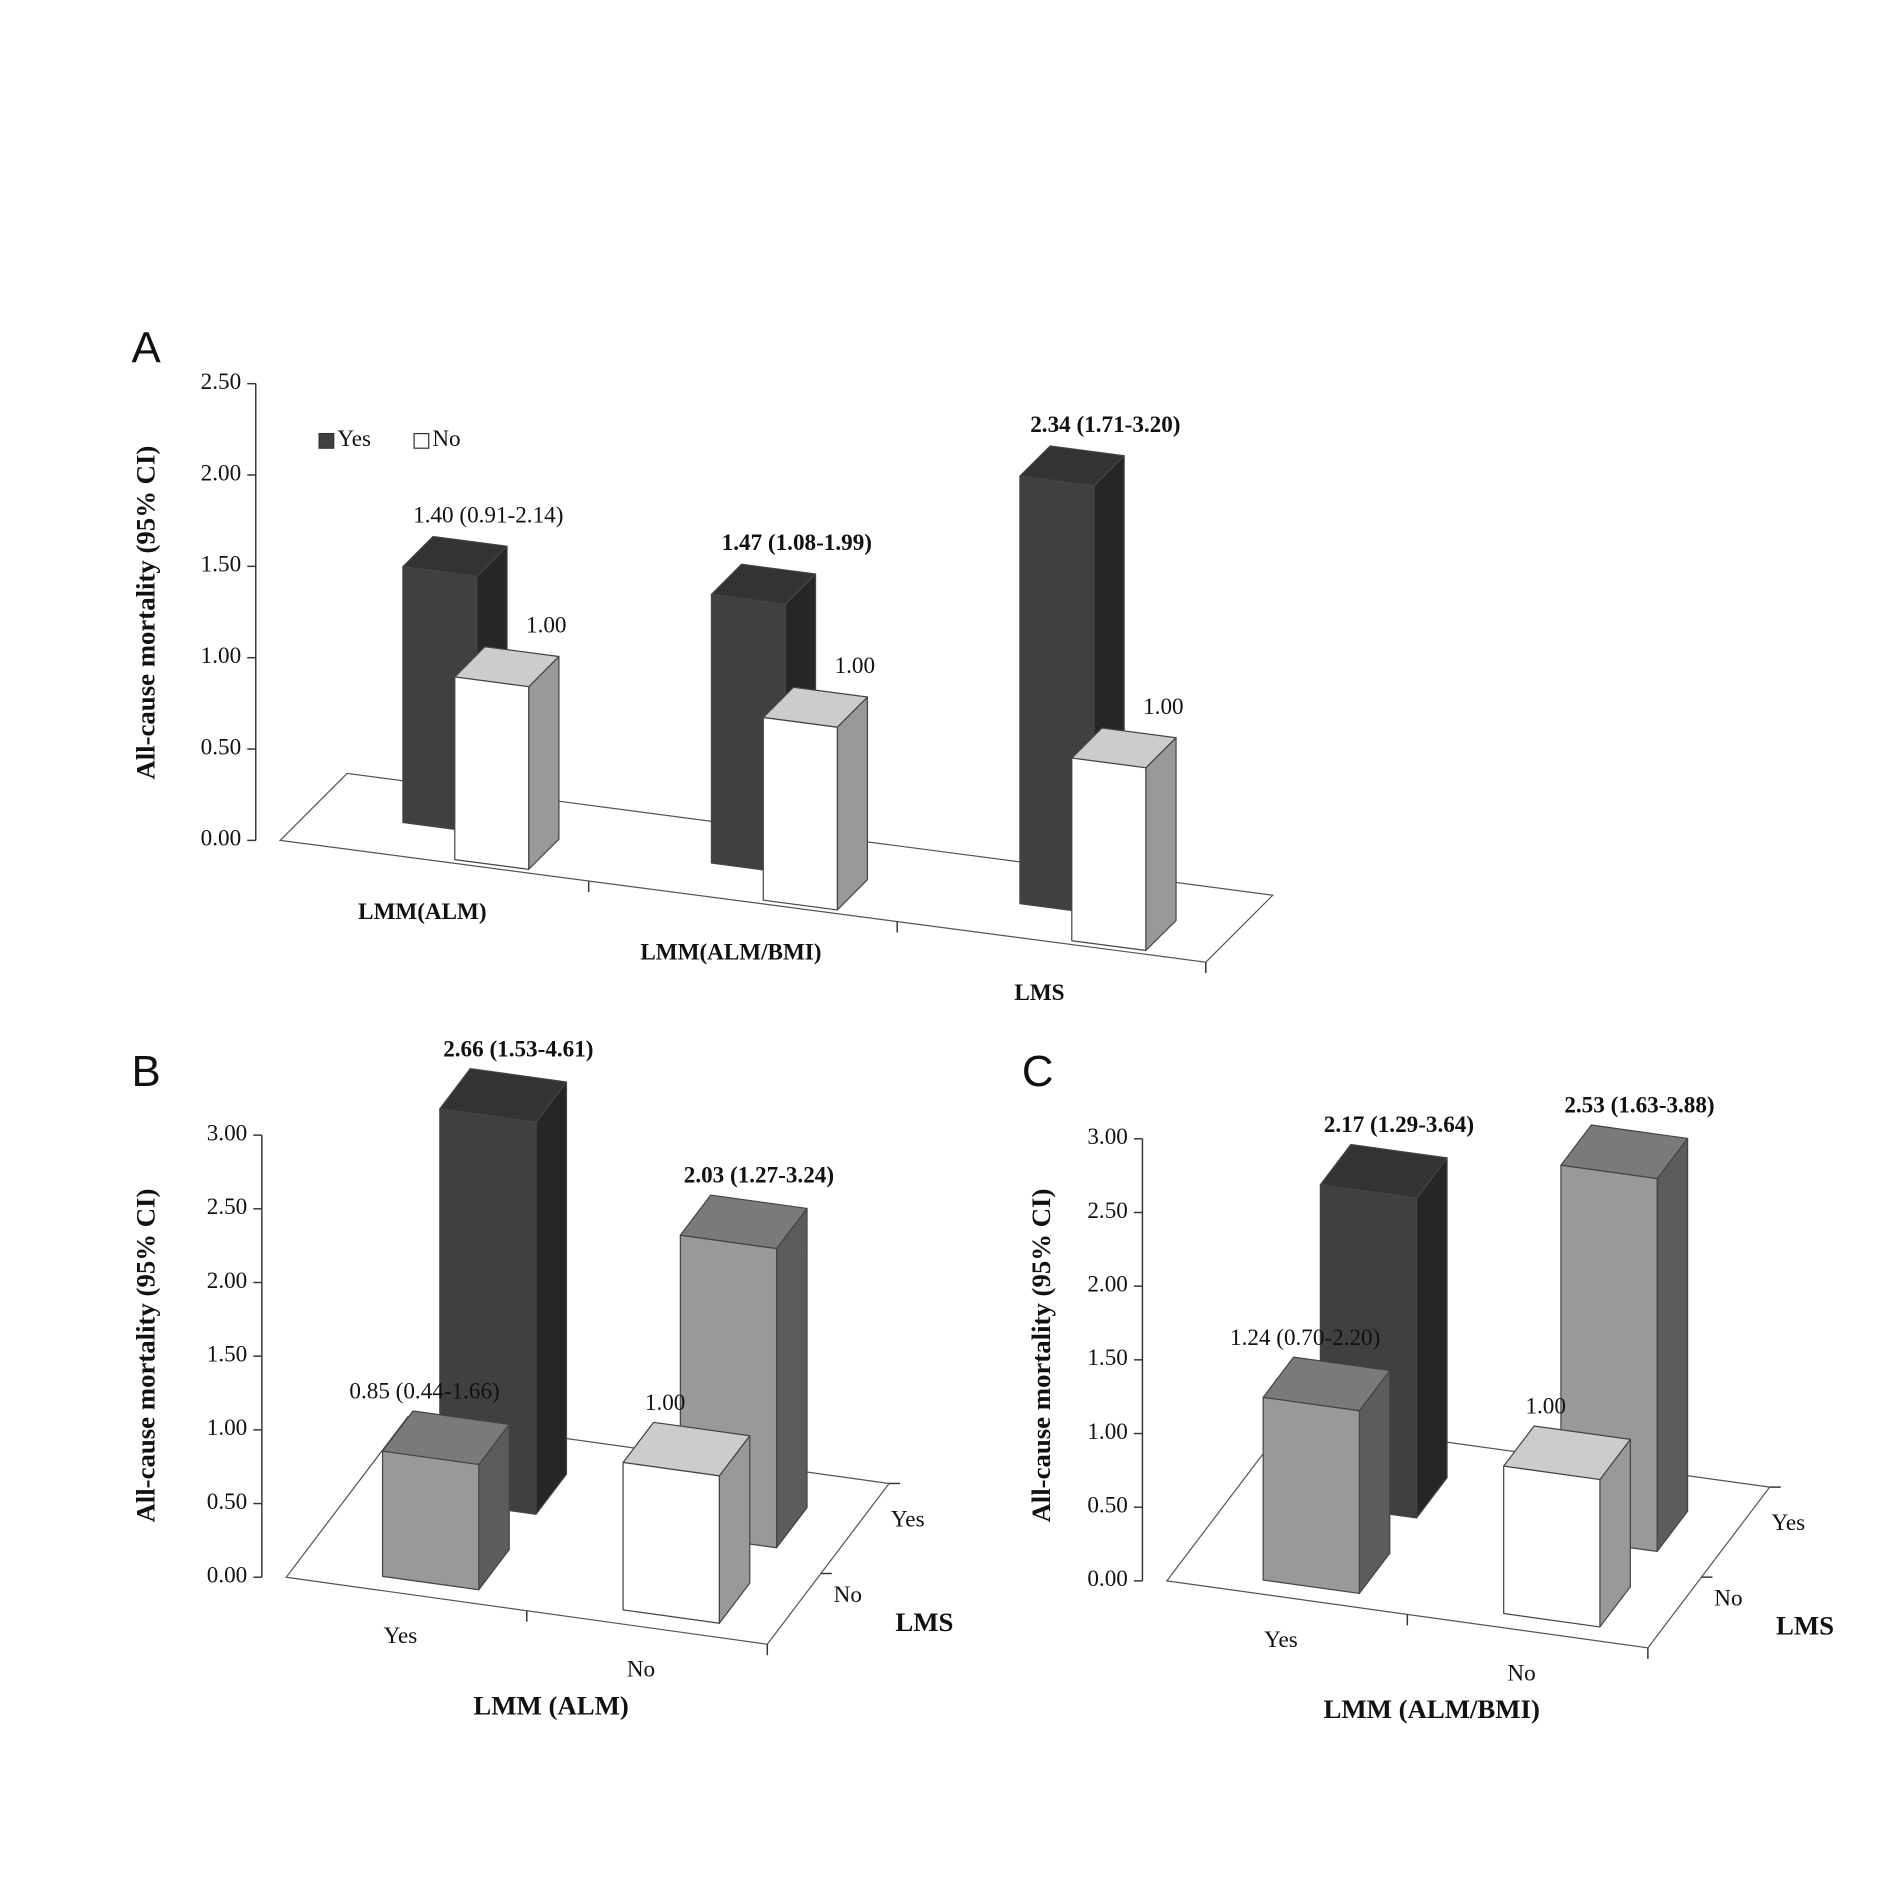 This screenshot has height=1900, width=1900. What do you see at coordinates (1399, 1125) in the screenshot?
I see `value-label: 2.17 (1.29-3.64)` at bounding box center [1399, 1125].